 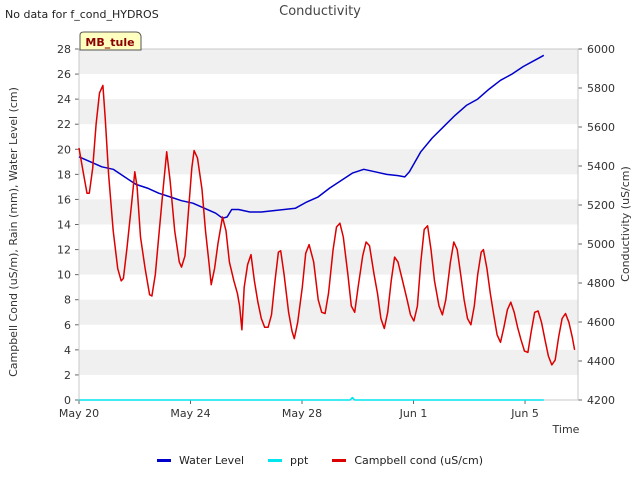 I want to click on y-left-tick-label: 26, so click(x=64, y=74).